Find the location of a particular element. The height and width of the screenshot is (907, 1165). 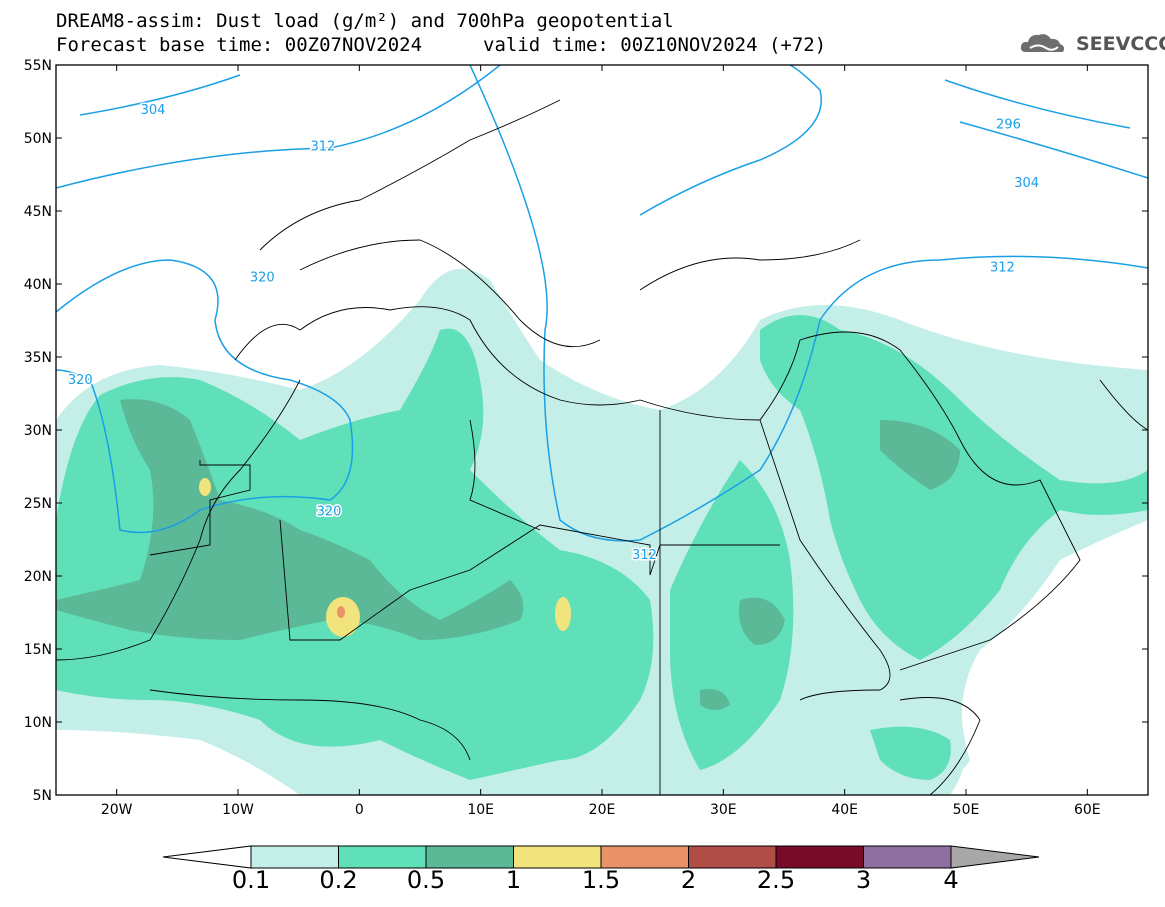

colorbar-level-label: 1.5 is located at coordinates (601, 880).